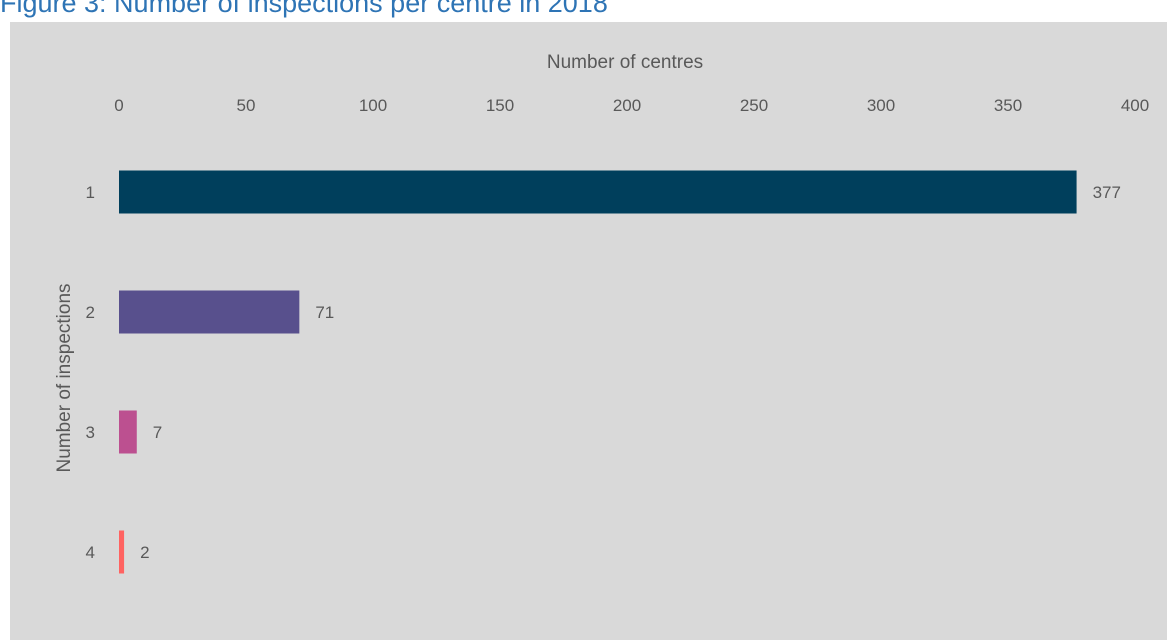 This screenshot has height=640, width=1167. I want to click on x-axis-ticks: 0 50 100 150 200 250 300 350 400, so click(631, 105).